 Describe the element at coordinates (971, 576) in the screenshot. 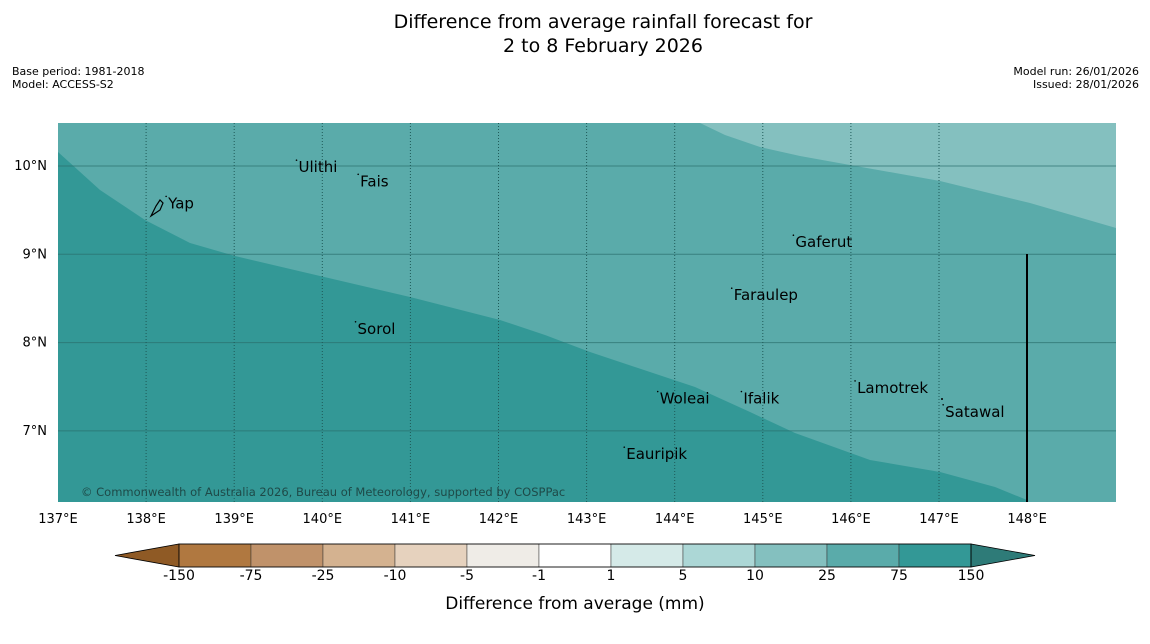

I see `colorbar-tick-label: 150` at that location.